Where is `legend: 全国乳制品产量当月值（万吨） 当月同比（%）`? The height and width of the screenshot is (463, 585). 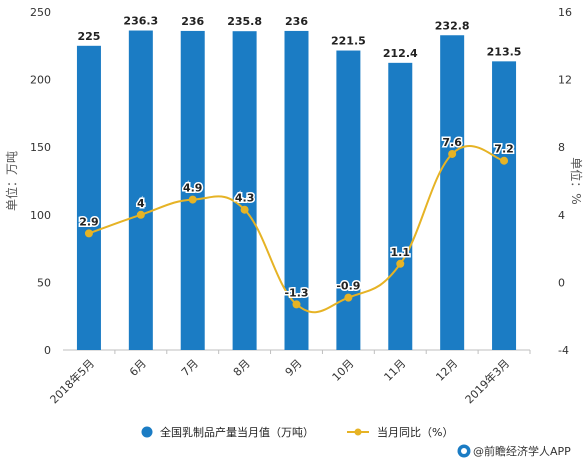 legend: 全国乳制品产量当月值（万吨） 当月同比（%） is located at coordinates (297, 432).